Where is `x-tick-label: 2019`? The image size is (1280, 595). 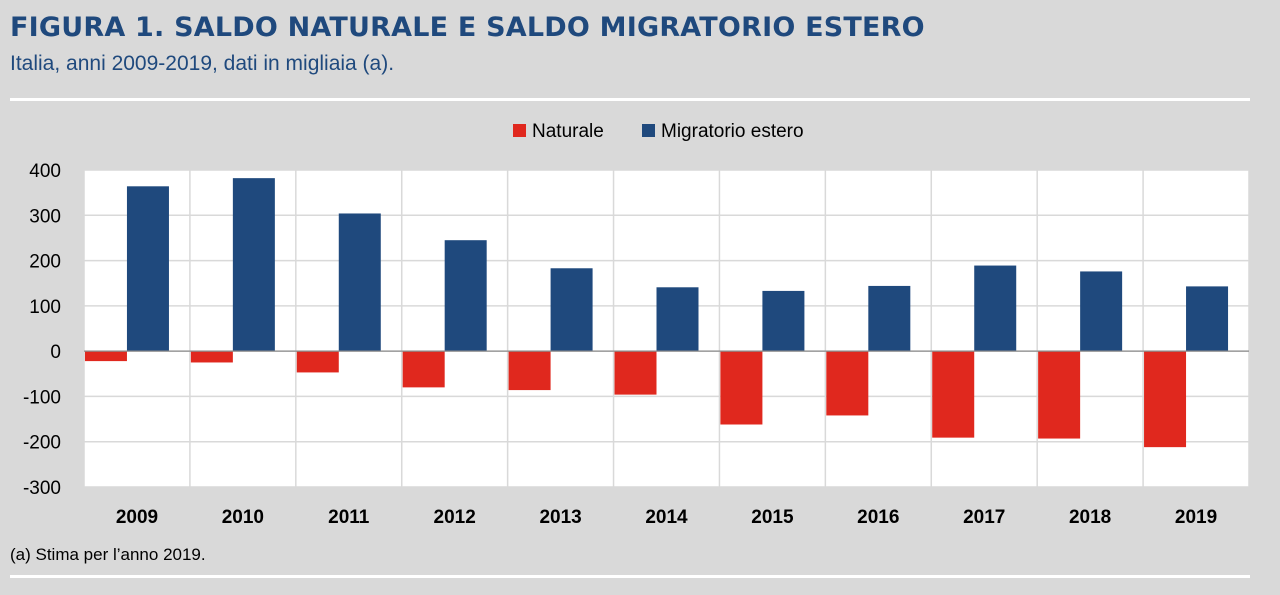 x-tick-label: 2019 is located at coordinates (1196, 517).